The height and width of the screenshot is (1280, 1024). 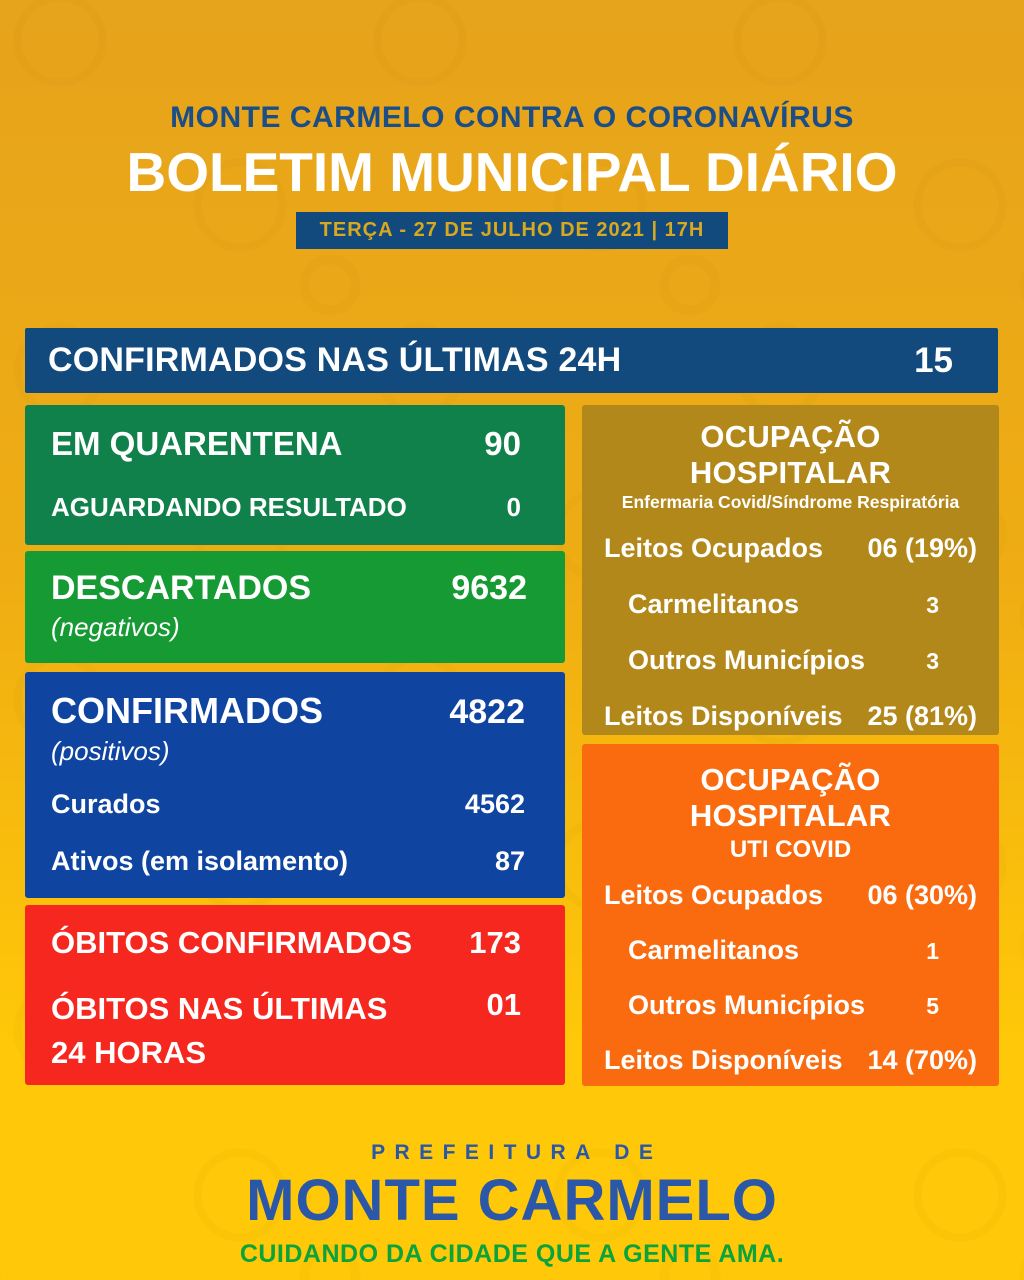 What do you see at coordinates (503, 1004) in the screenshot?
I see `deaths-24h-value: 01` at bounding box center [503, 1004].